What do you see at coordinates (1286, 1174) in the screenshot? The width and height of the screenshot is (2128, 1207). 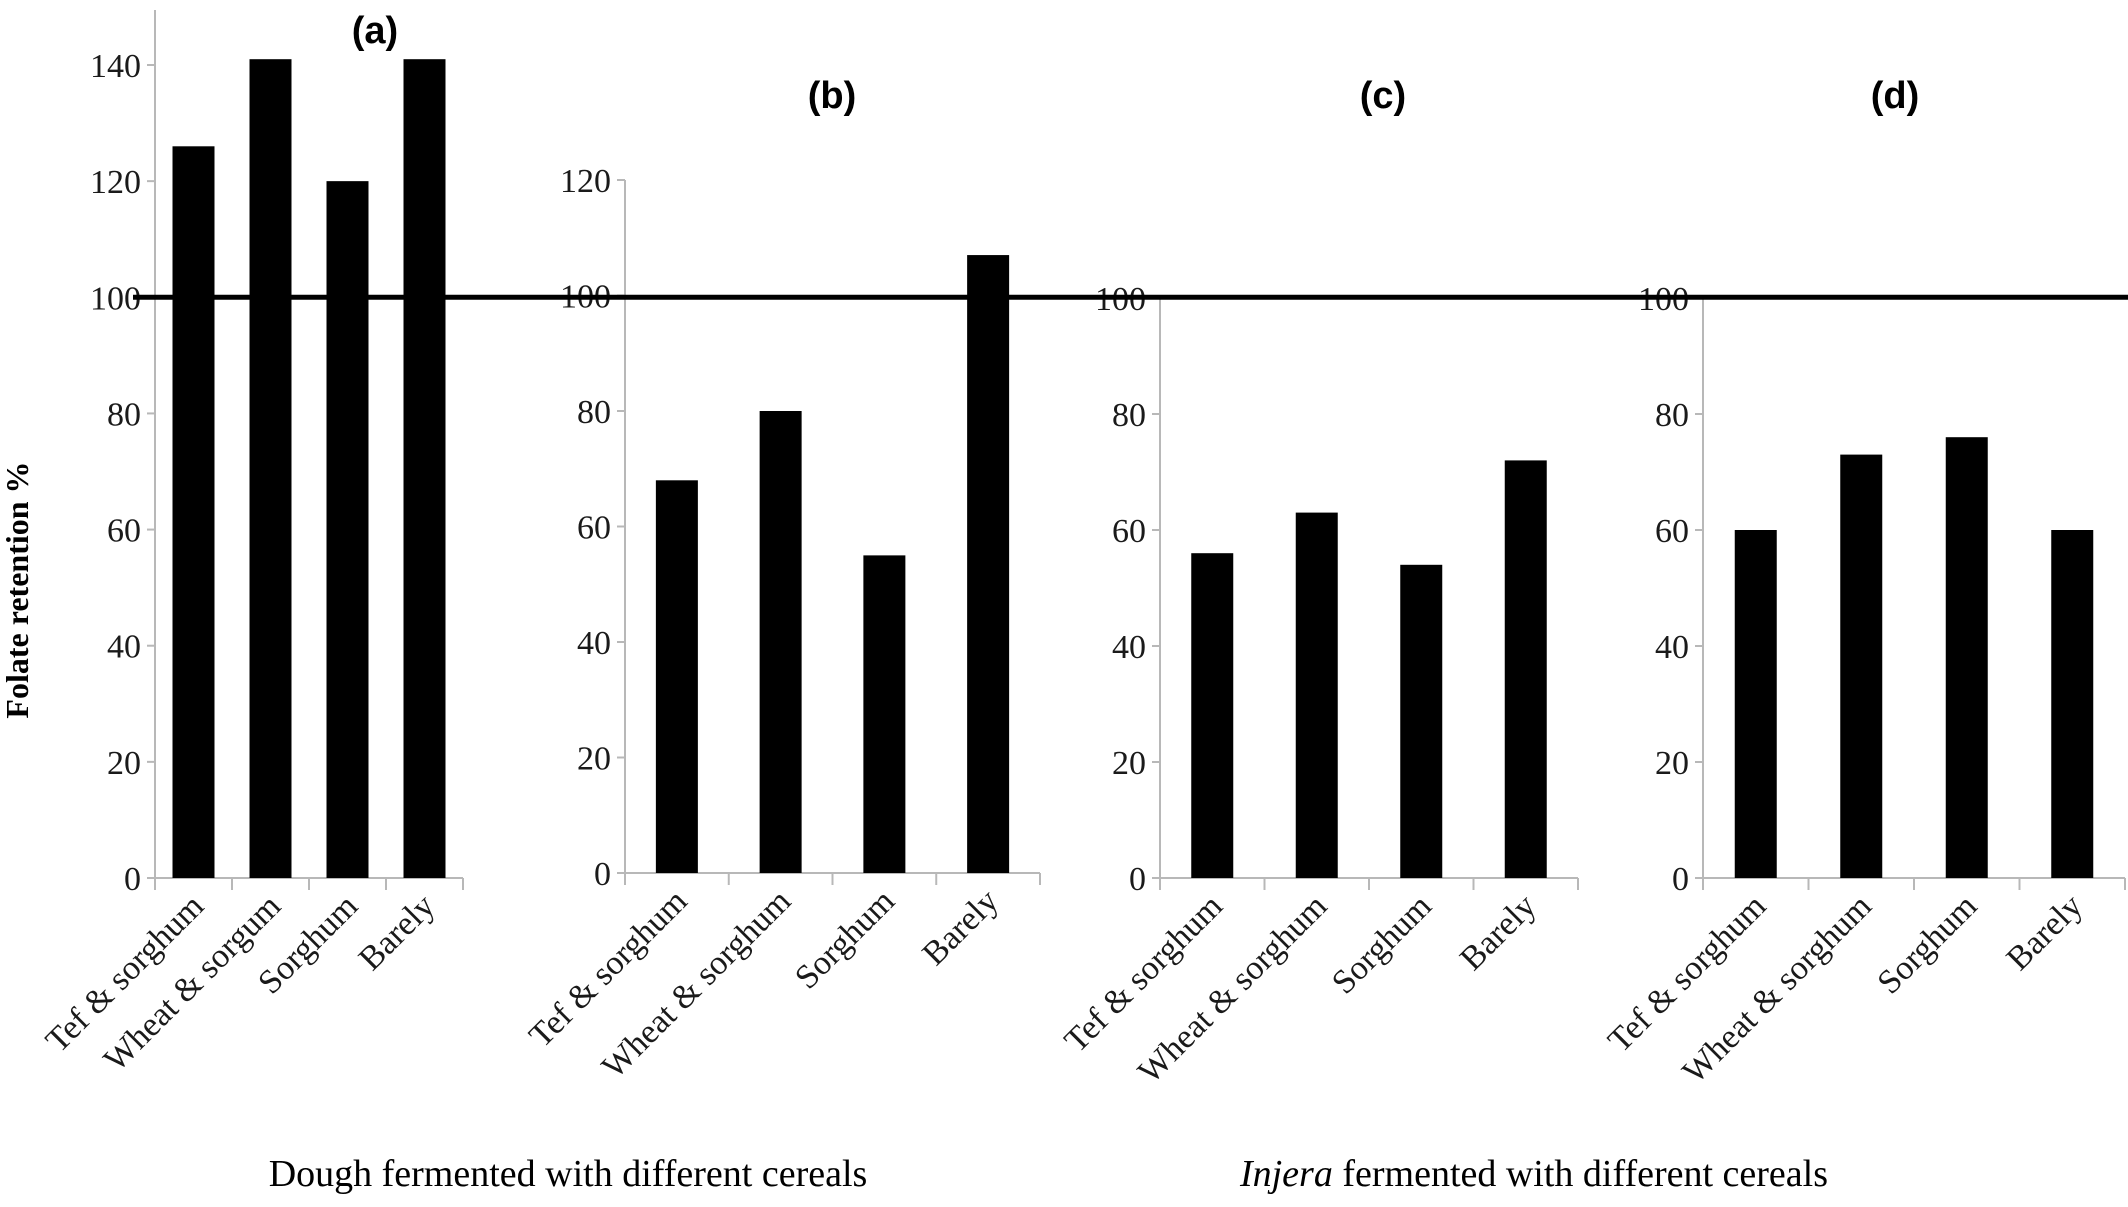 I see `group-label-injera-italic: Injera` at bounding box center [1286, 1174].